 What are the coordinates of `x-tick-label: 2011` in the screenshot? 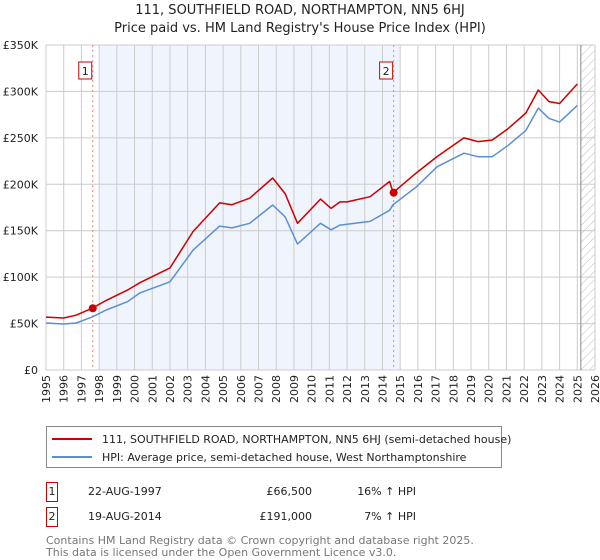 It's located at (329, 389).